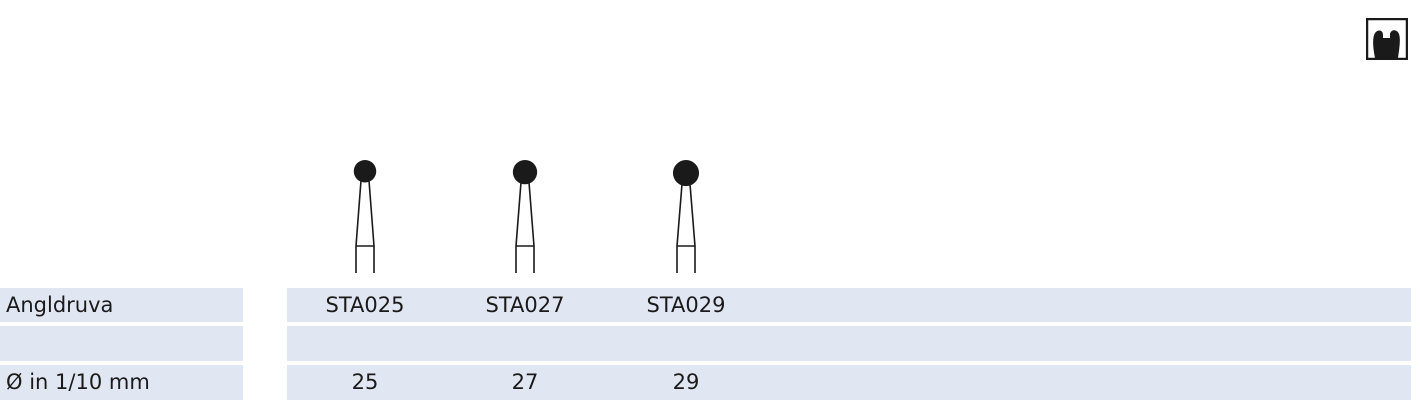  Describe the element at coordinates (365, 305) in the screenshot. I see `product-code: STA025` at that location.